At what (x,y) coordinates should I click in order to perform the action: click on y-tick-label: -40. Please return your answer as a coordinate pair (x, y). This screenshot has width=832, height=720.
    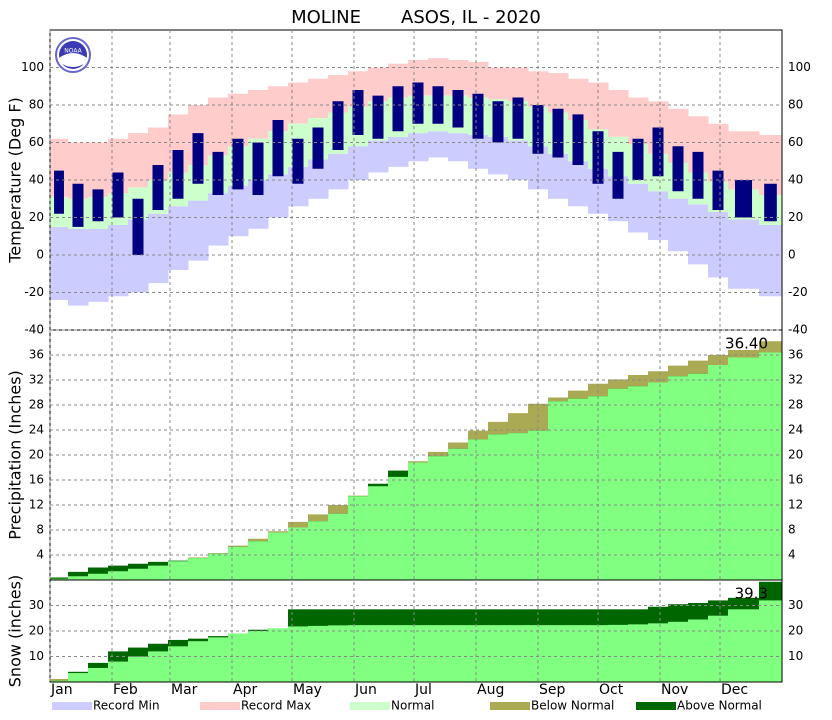
    Looking at the image, I should click on (34, 330).